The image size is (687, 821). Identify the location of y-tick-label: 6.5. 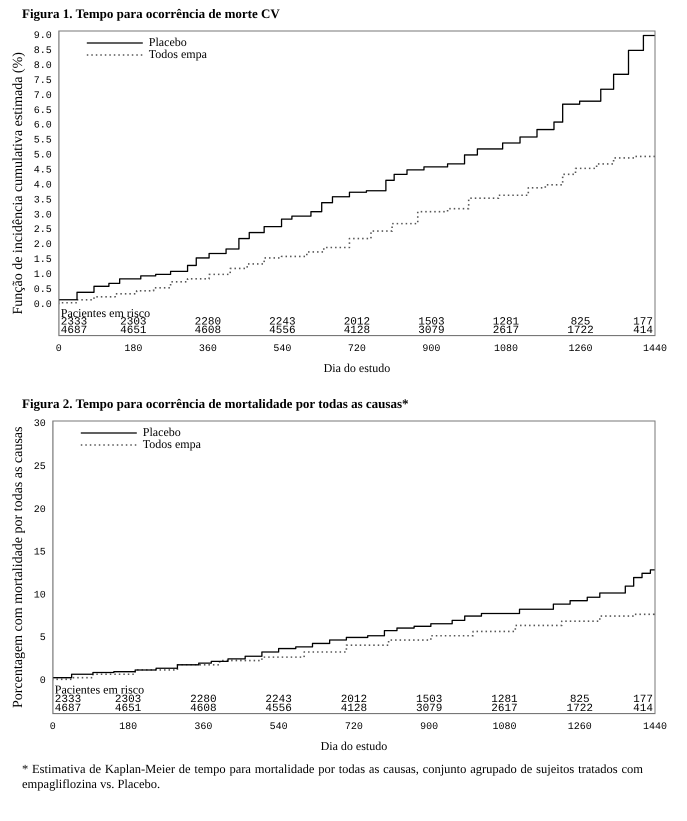
(43, 111).